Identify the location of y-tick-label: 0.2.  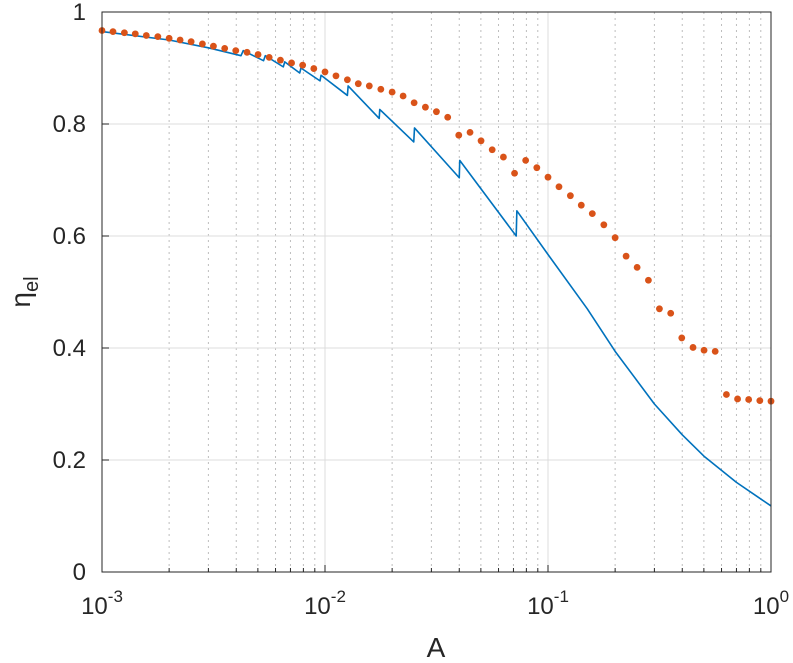
(69, 460).